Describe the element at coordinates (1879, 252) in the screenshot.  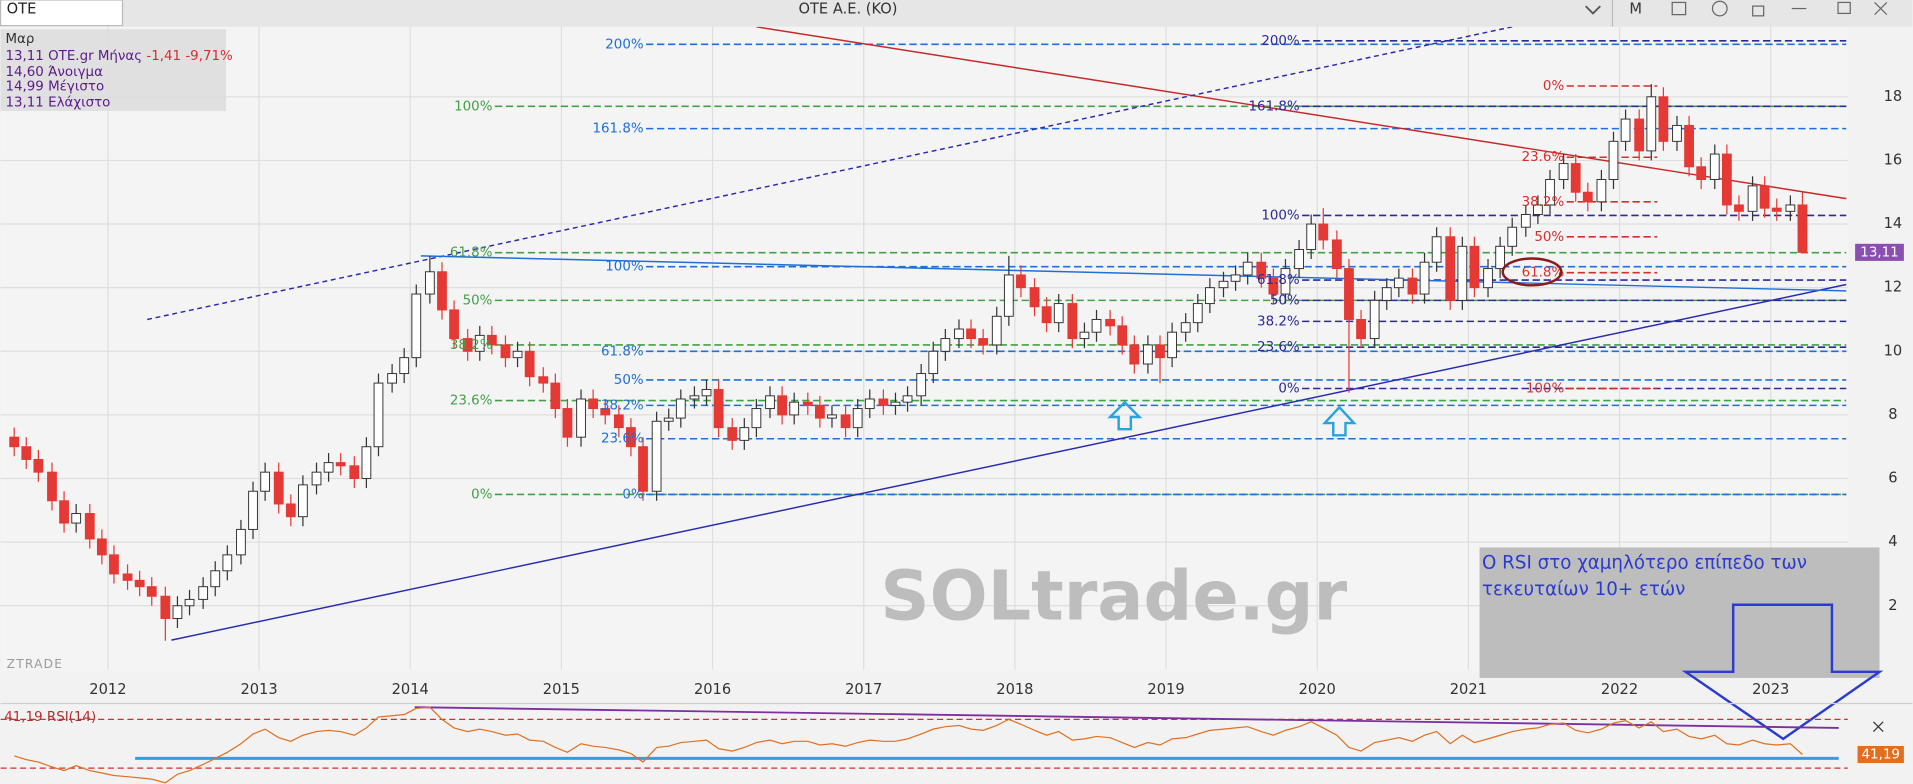
I see `last-price-label: 13,11` at that location.